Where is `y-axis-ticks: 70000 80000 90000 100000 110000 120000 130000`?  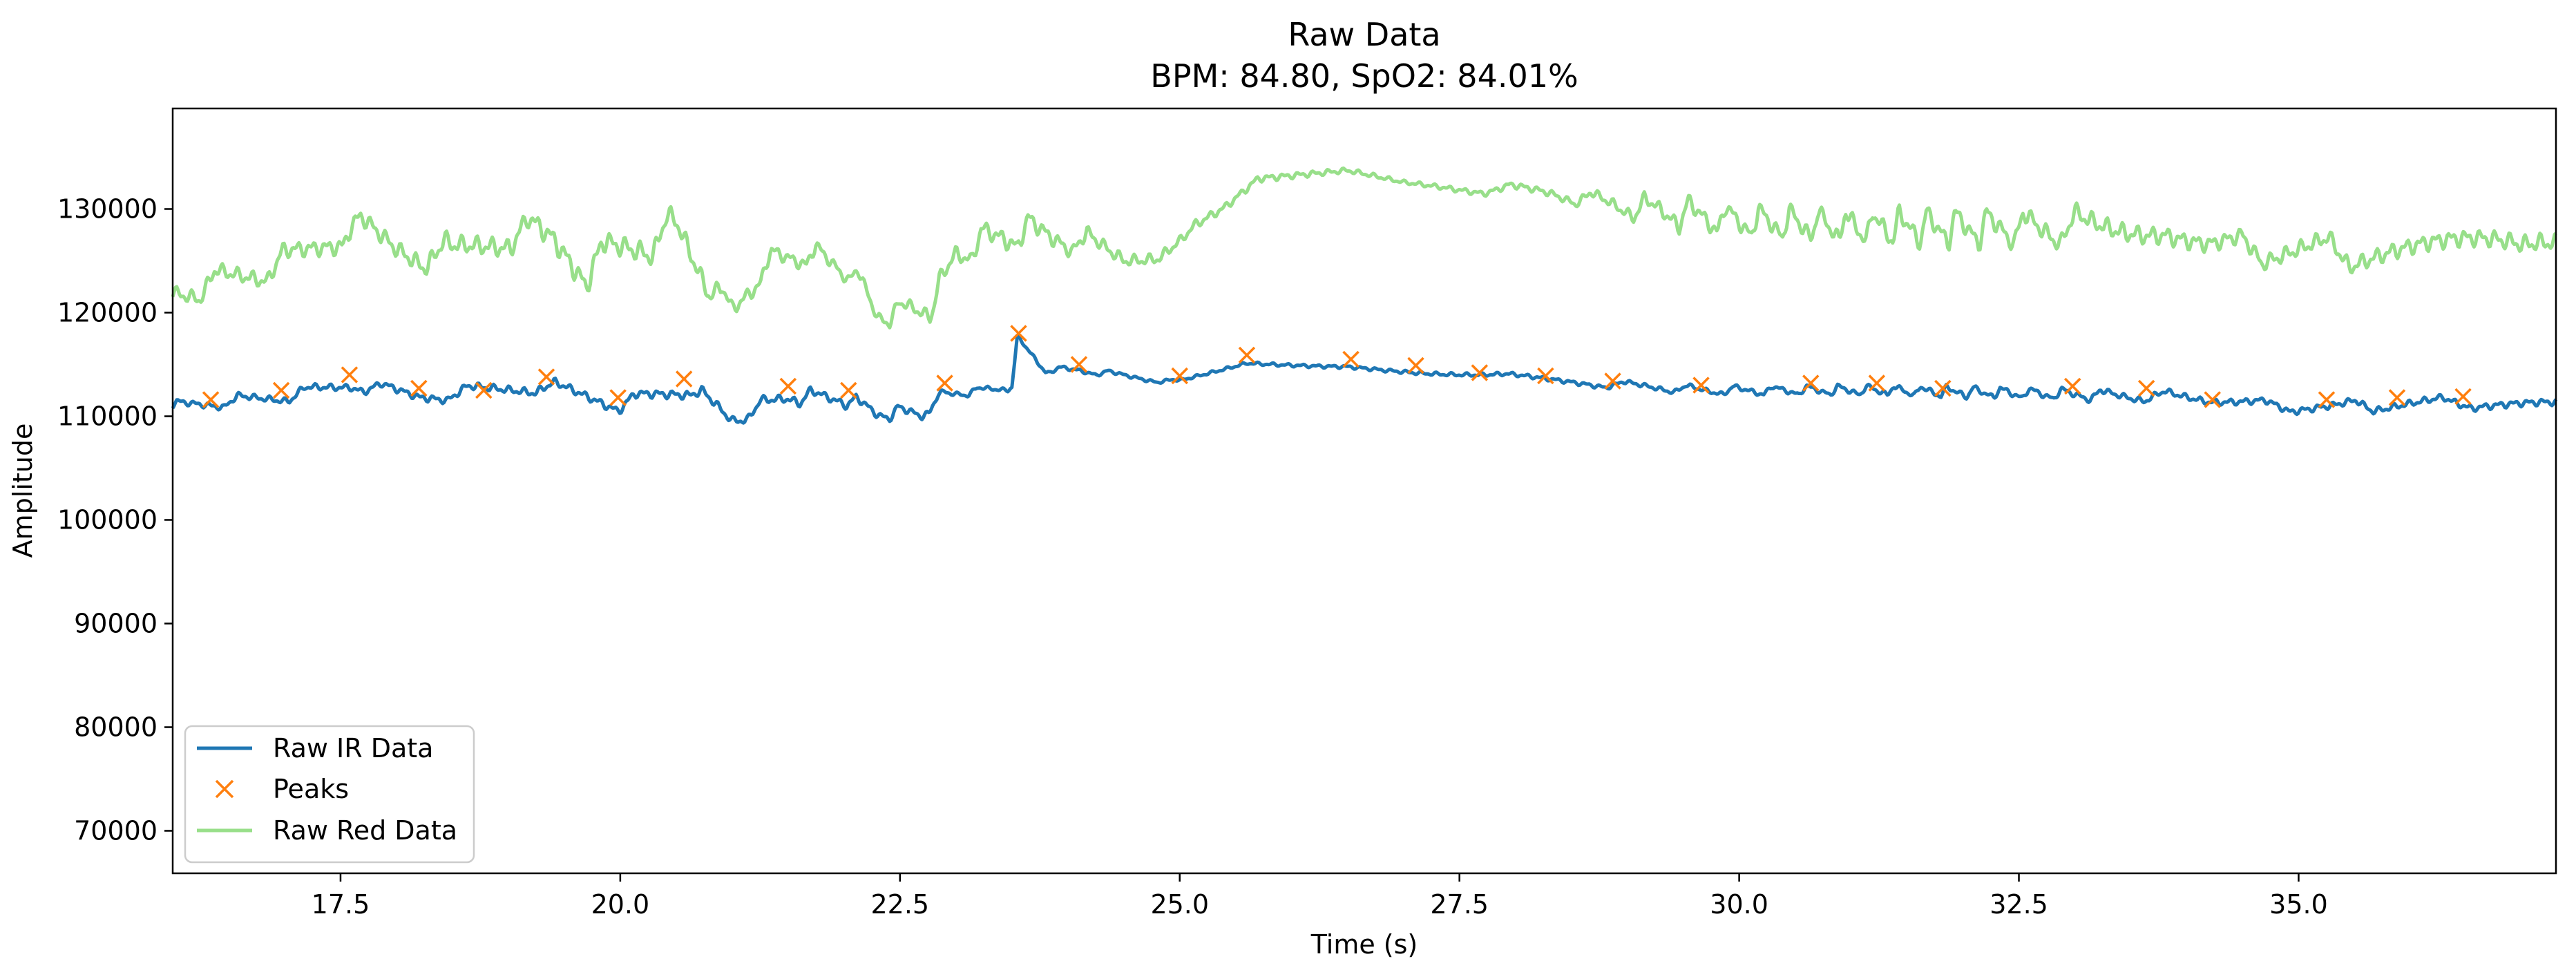
y-axis-ticks: 70000 80000 90000 100000 110000 120000 130000 is located at coordinates (115, 520).